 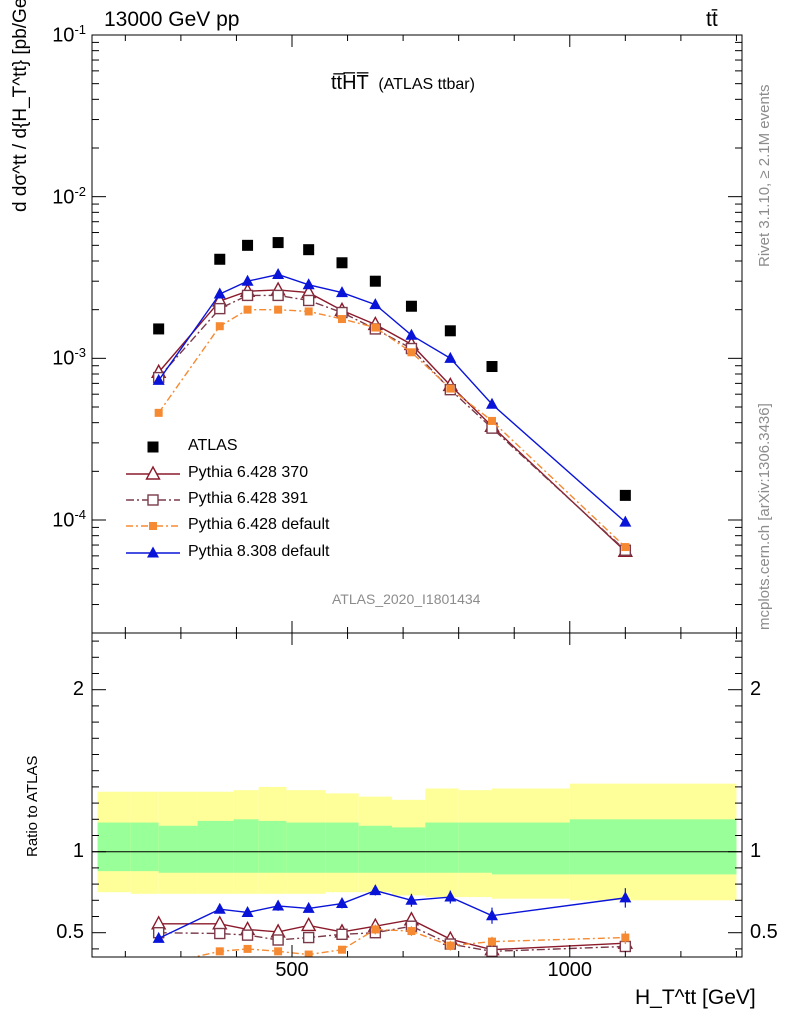 What do you see at coordinates (426, 84) in the screenshot?
I see `plot-subtitle: (ATLAS ttbar)` at bounding box center [426, 84].